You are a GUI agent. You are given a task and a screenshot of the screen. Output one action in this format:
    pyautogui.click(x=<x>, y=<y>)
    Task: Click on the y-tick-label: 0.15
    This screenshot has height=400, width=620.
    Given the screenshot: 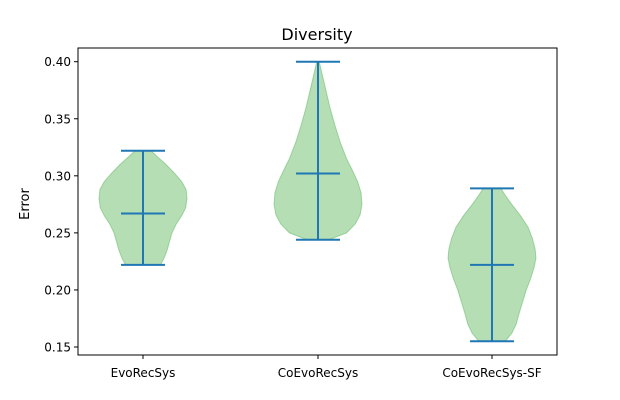 What is the action you would take?
    pyautogui.click(x=57, y=348)
    